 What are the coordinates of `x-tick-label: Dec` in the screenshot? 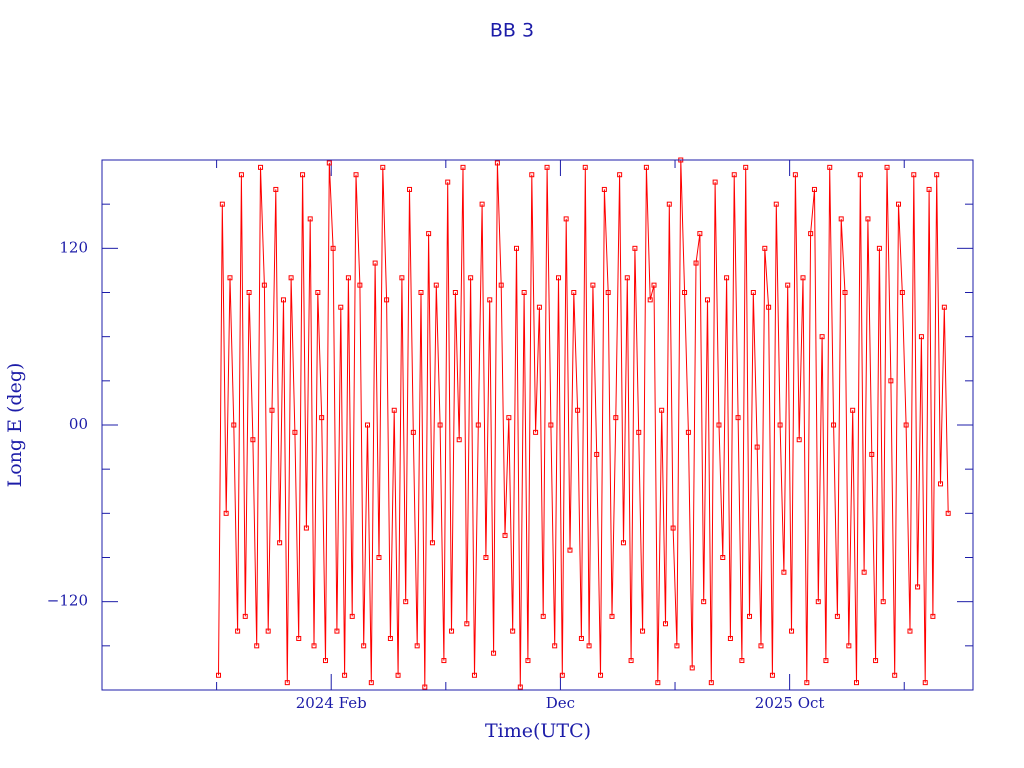 It's located at (560, 703).